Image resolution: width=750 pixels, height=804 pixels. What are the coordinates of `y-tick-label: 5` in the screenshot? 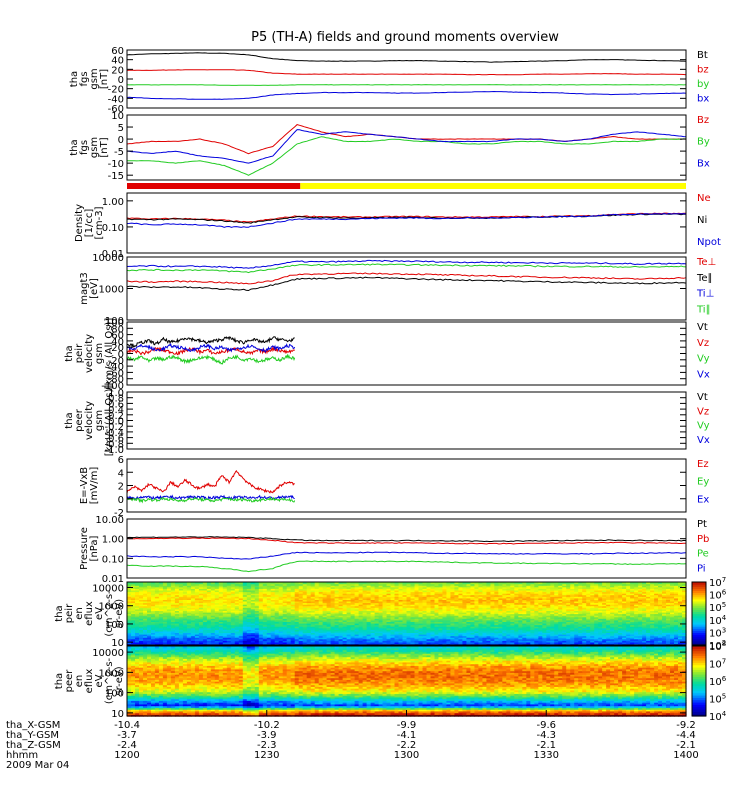 It's located at (121, 128).